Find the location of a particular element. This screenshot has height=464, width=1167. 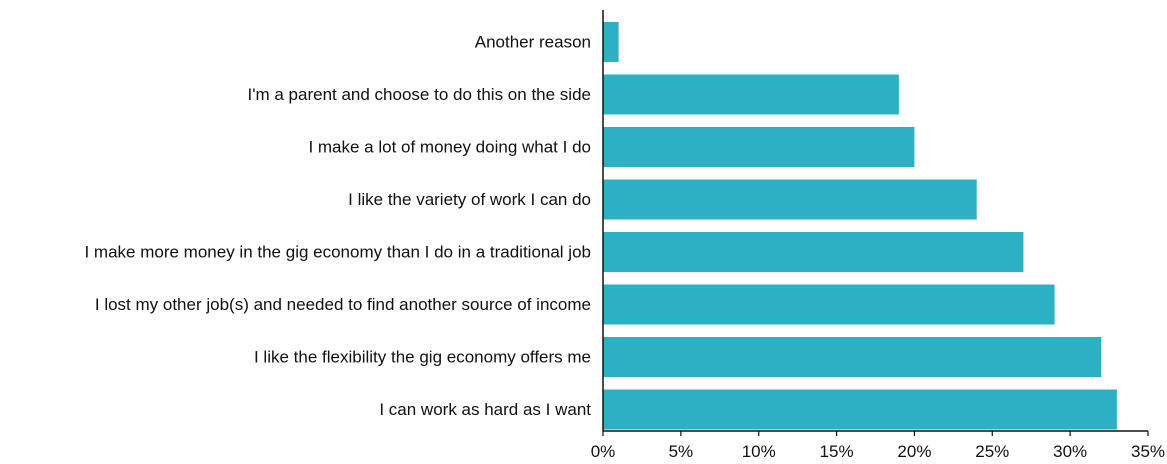

x-tick-label-6: 30% is located at coordinates (1070, 451).